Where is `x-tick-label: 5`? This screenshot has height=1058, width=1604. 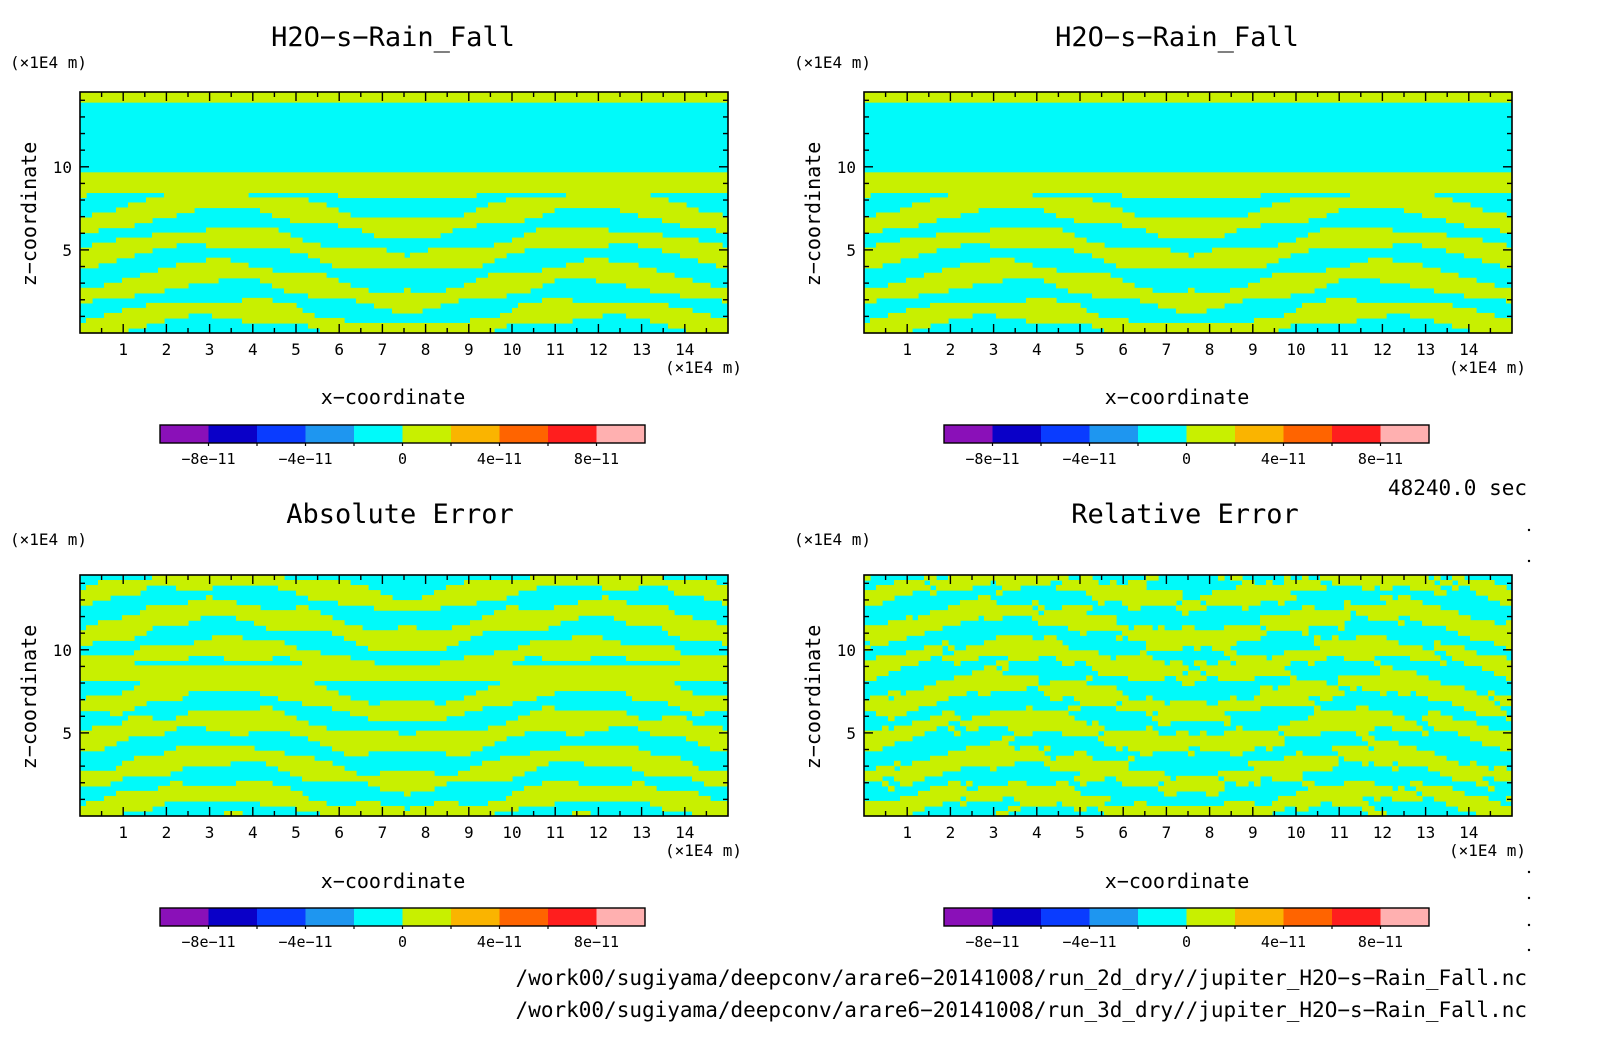 x-tick-label: 5 is located at coordinates (1080, 832).